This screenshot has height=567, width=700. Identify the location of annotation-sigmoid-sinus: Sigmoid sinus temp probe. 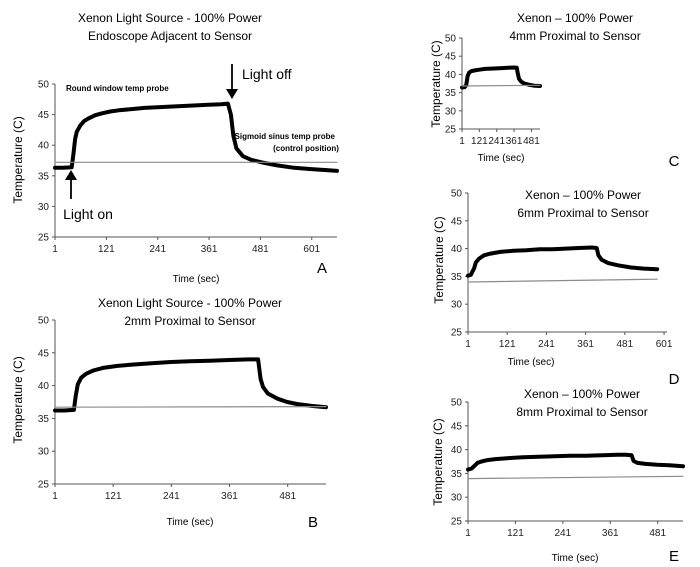
(285, 136).